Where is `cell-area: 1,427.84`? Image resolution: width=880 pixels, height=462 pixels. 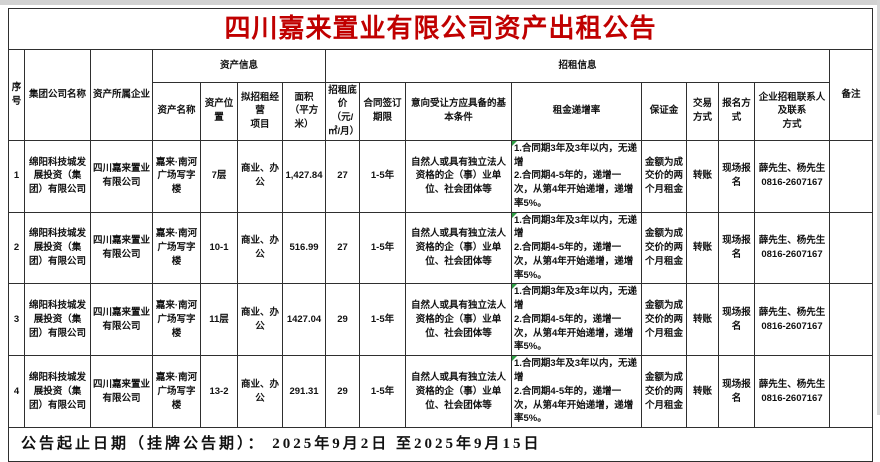 cell-area: 1,427.84 is located at coordinates (304, 176).